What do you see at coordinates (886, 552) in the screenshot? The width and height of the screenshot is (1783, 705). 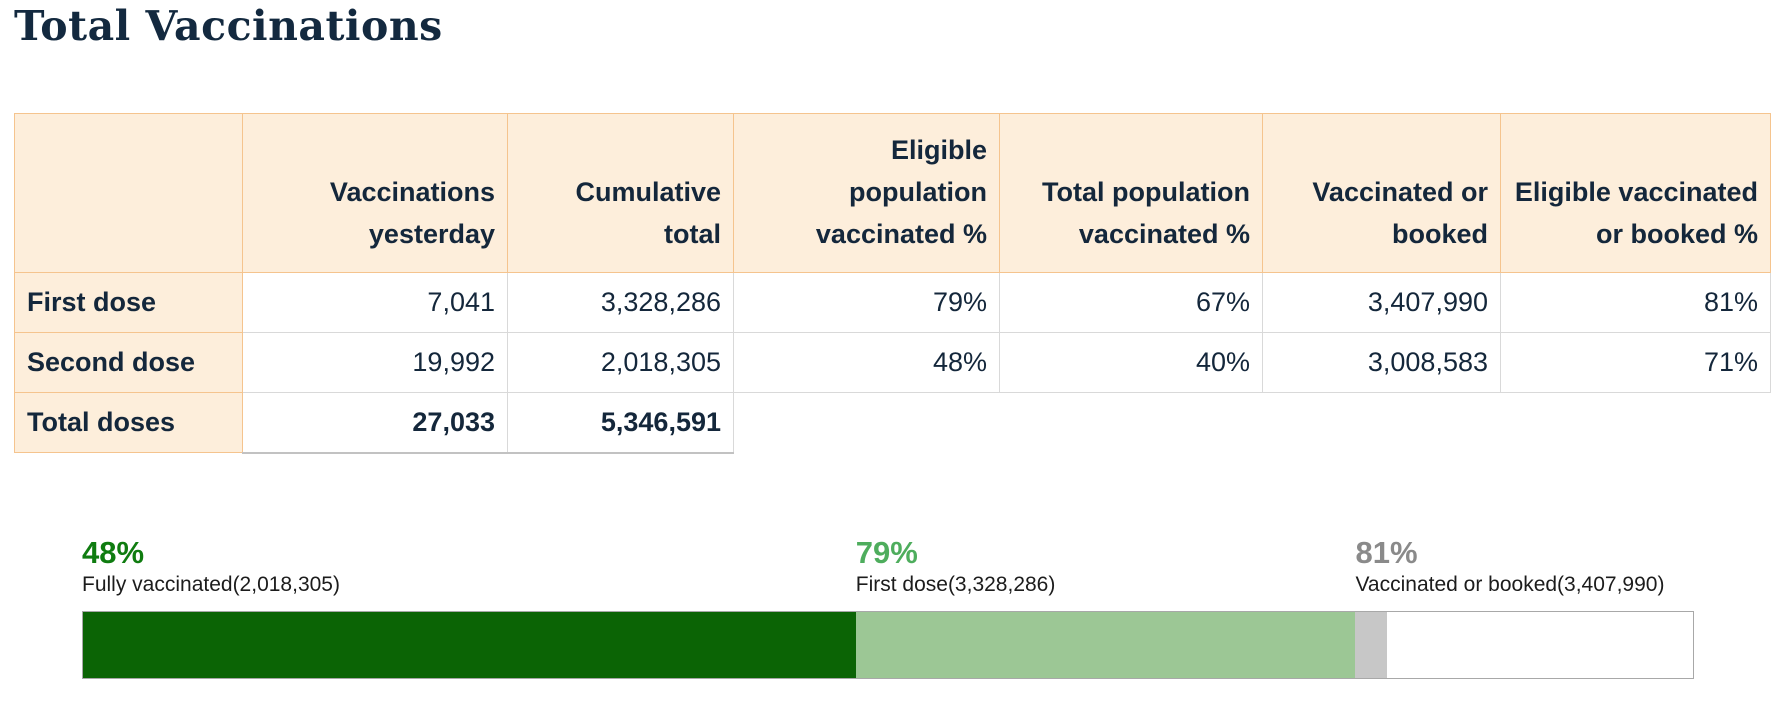 I see `progress-pct-first-dose: 79%` at bounding box center [886, 552].